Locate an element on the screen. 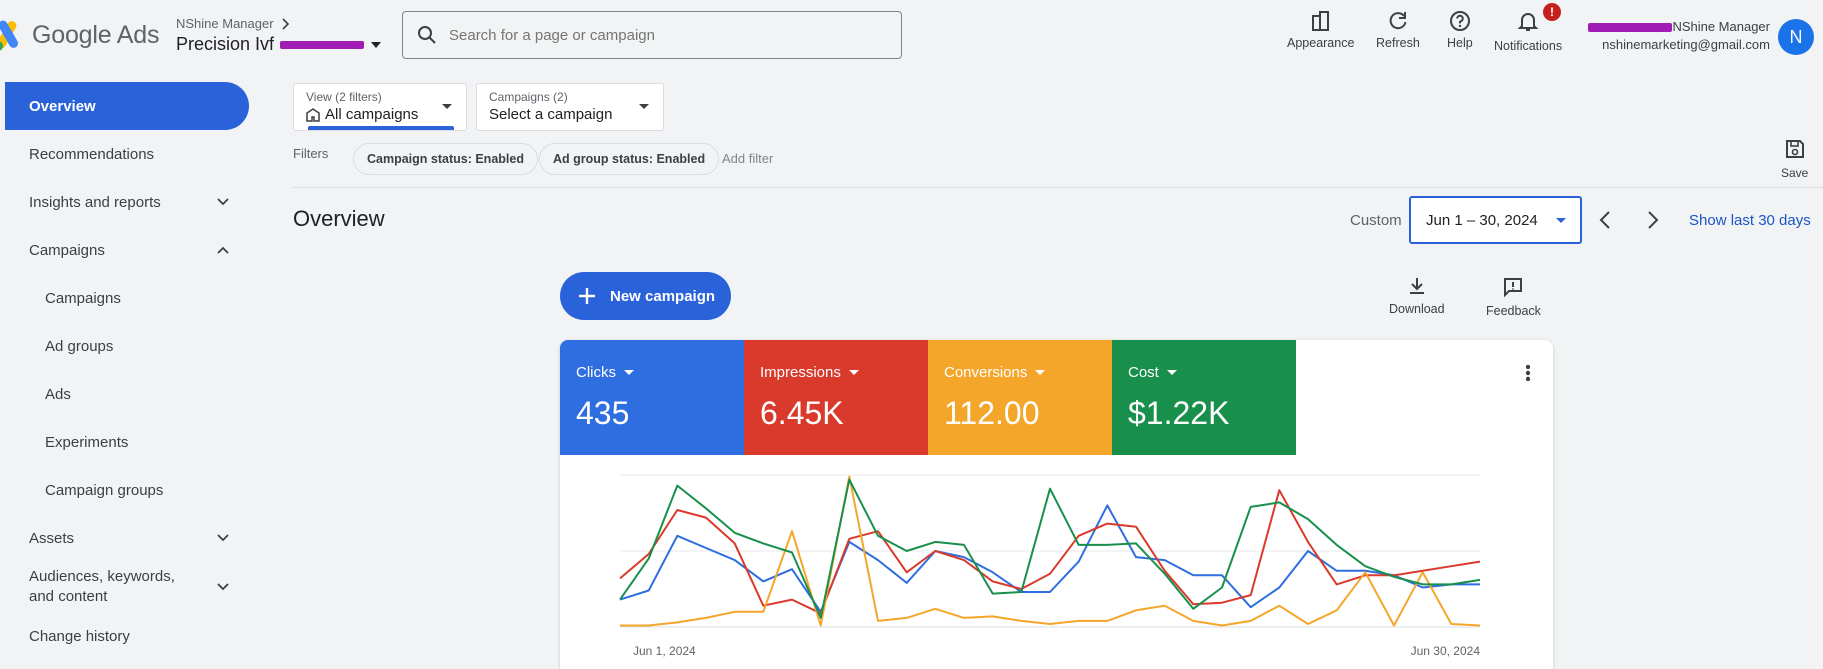 This screenshot has width=1823, height=669. filter-chip-campaign-status: Campaign status: Enabled is located at coordinates (445, 159).